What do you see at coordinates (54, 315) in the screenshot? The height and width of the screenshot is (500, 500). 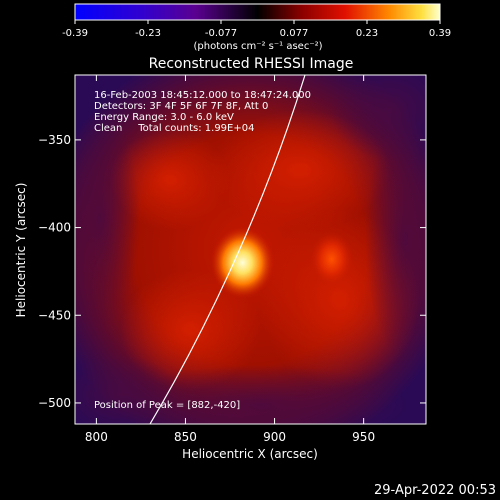 I see `y-tick-label: −450` at bounding box center [54, 315].